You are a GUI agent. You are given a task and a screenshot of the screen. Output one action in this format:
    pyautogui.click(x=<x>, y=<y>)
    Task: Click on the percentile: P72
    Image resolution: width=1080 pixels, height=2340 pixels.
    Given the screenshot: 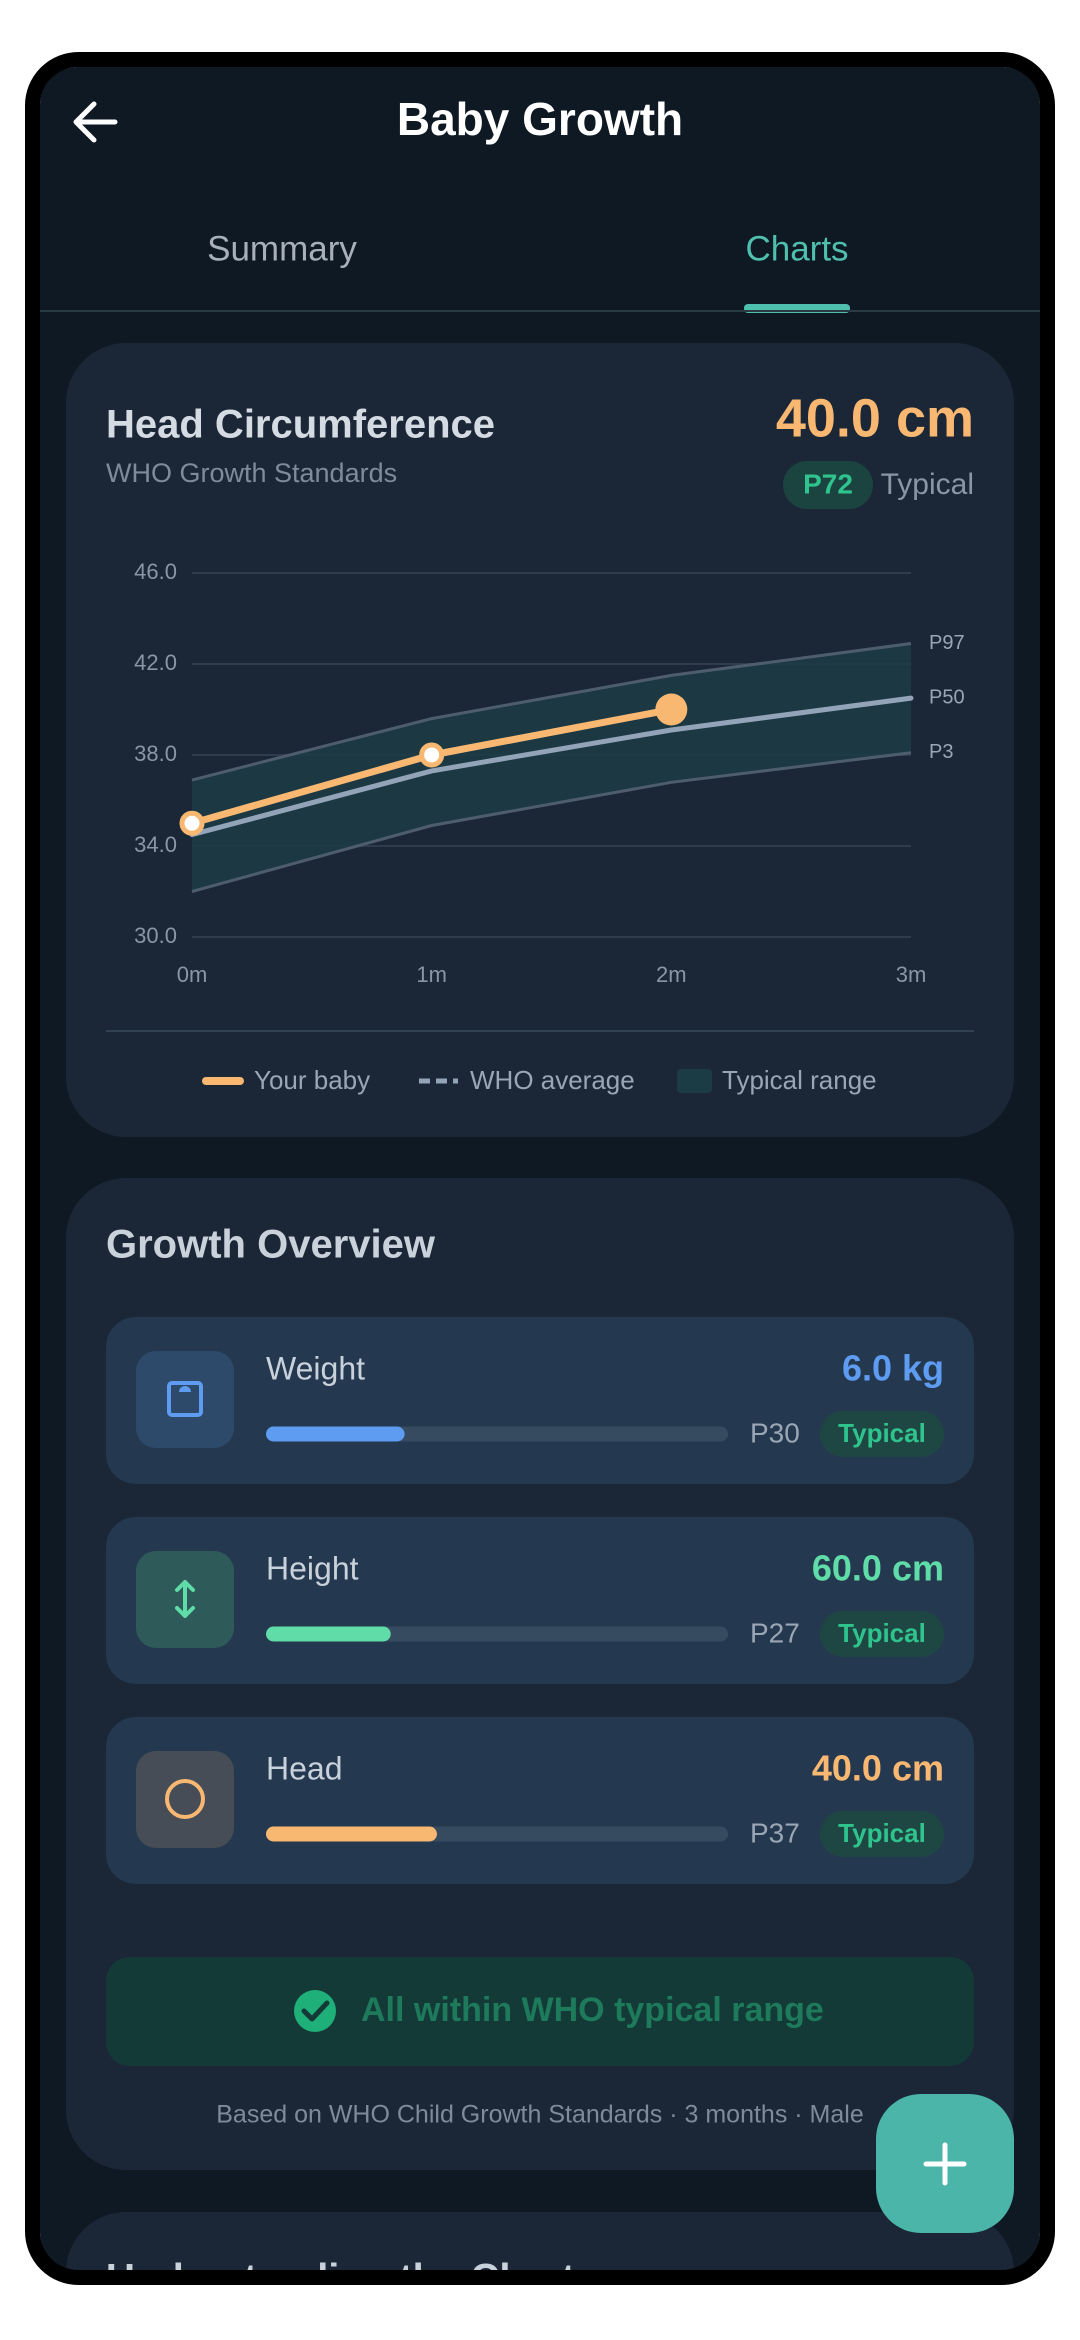 What is the action you would take?
    pyautogui.click(x=828, y=483)
    